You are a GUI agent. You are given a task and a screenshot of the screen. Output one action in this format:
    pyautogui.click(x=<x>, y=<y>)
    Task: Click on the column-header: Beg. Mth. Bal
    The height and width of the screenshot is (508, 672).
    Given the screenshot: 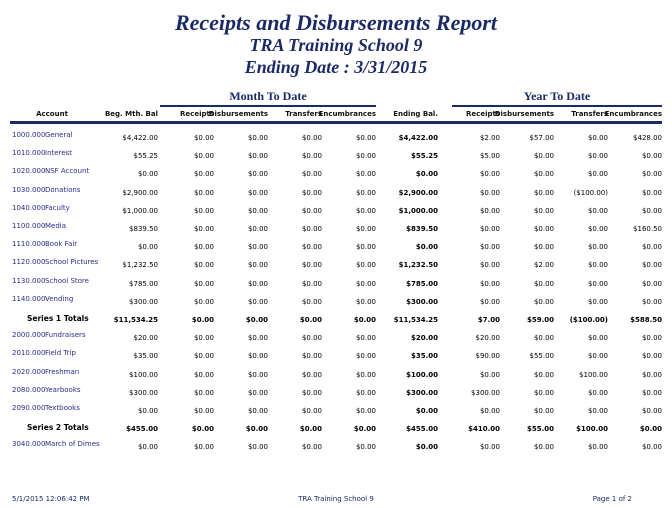 What is the action you would take?
    pyautogui.click(x=131, y=114)
    